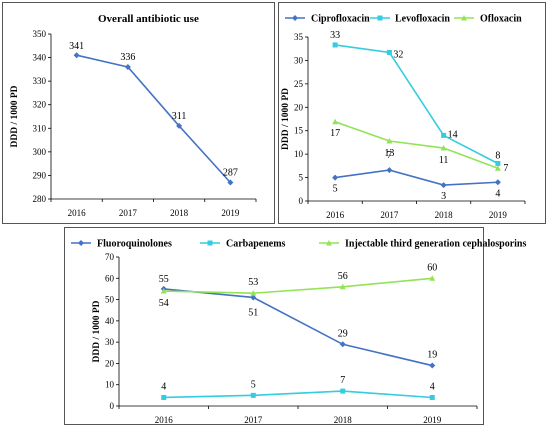 The image size is (550, 429). What do you see at coordinates (164, 303) in the screenshot?
I see `data-label: 54` at bounding box center [164, 303].